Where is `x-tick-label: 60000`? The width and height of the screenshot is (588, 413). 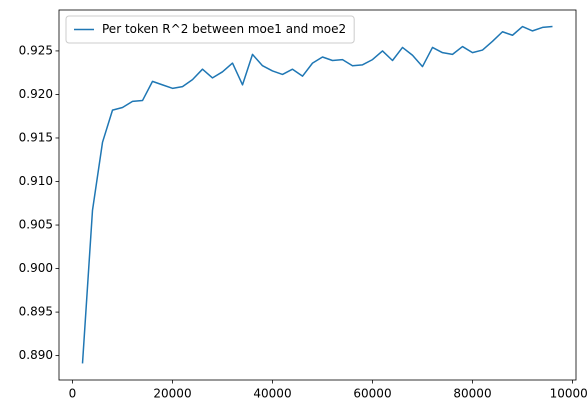 x-tick-label: 60000 is located at coordinates (372, 394).